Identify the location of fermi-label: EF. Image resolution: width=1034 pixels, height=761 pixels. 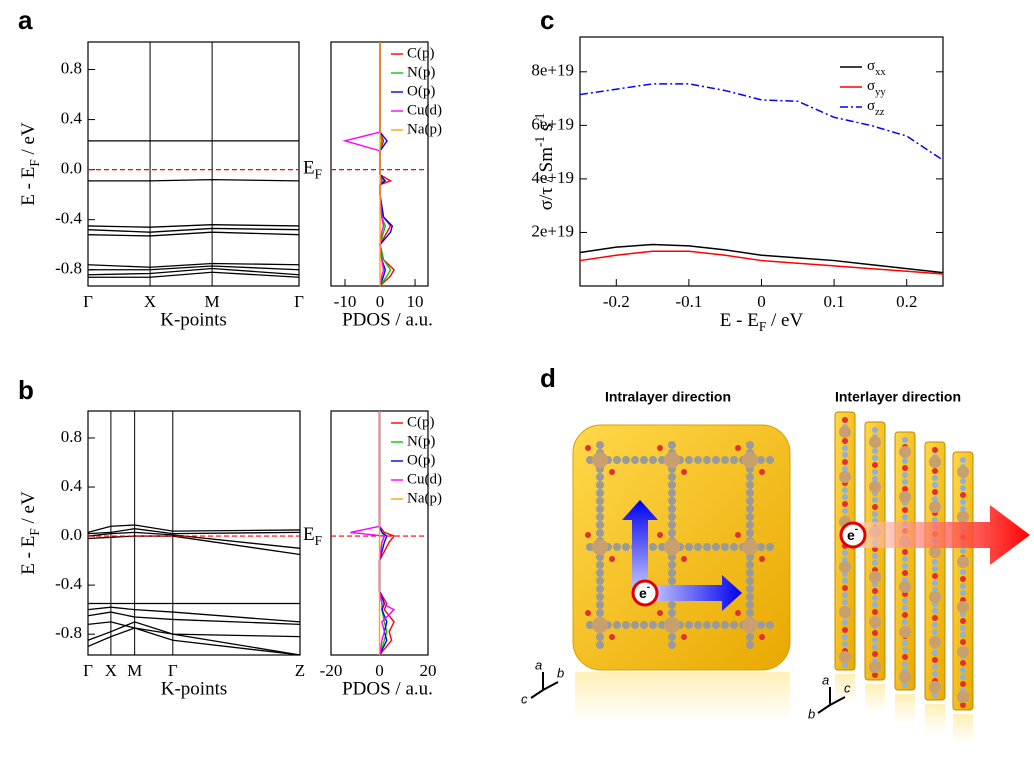
(312, 170).